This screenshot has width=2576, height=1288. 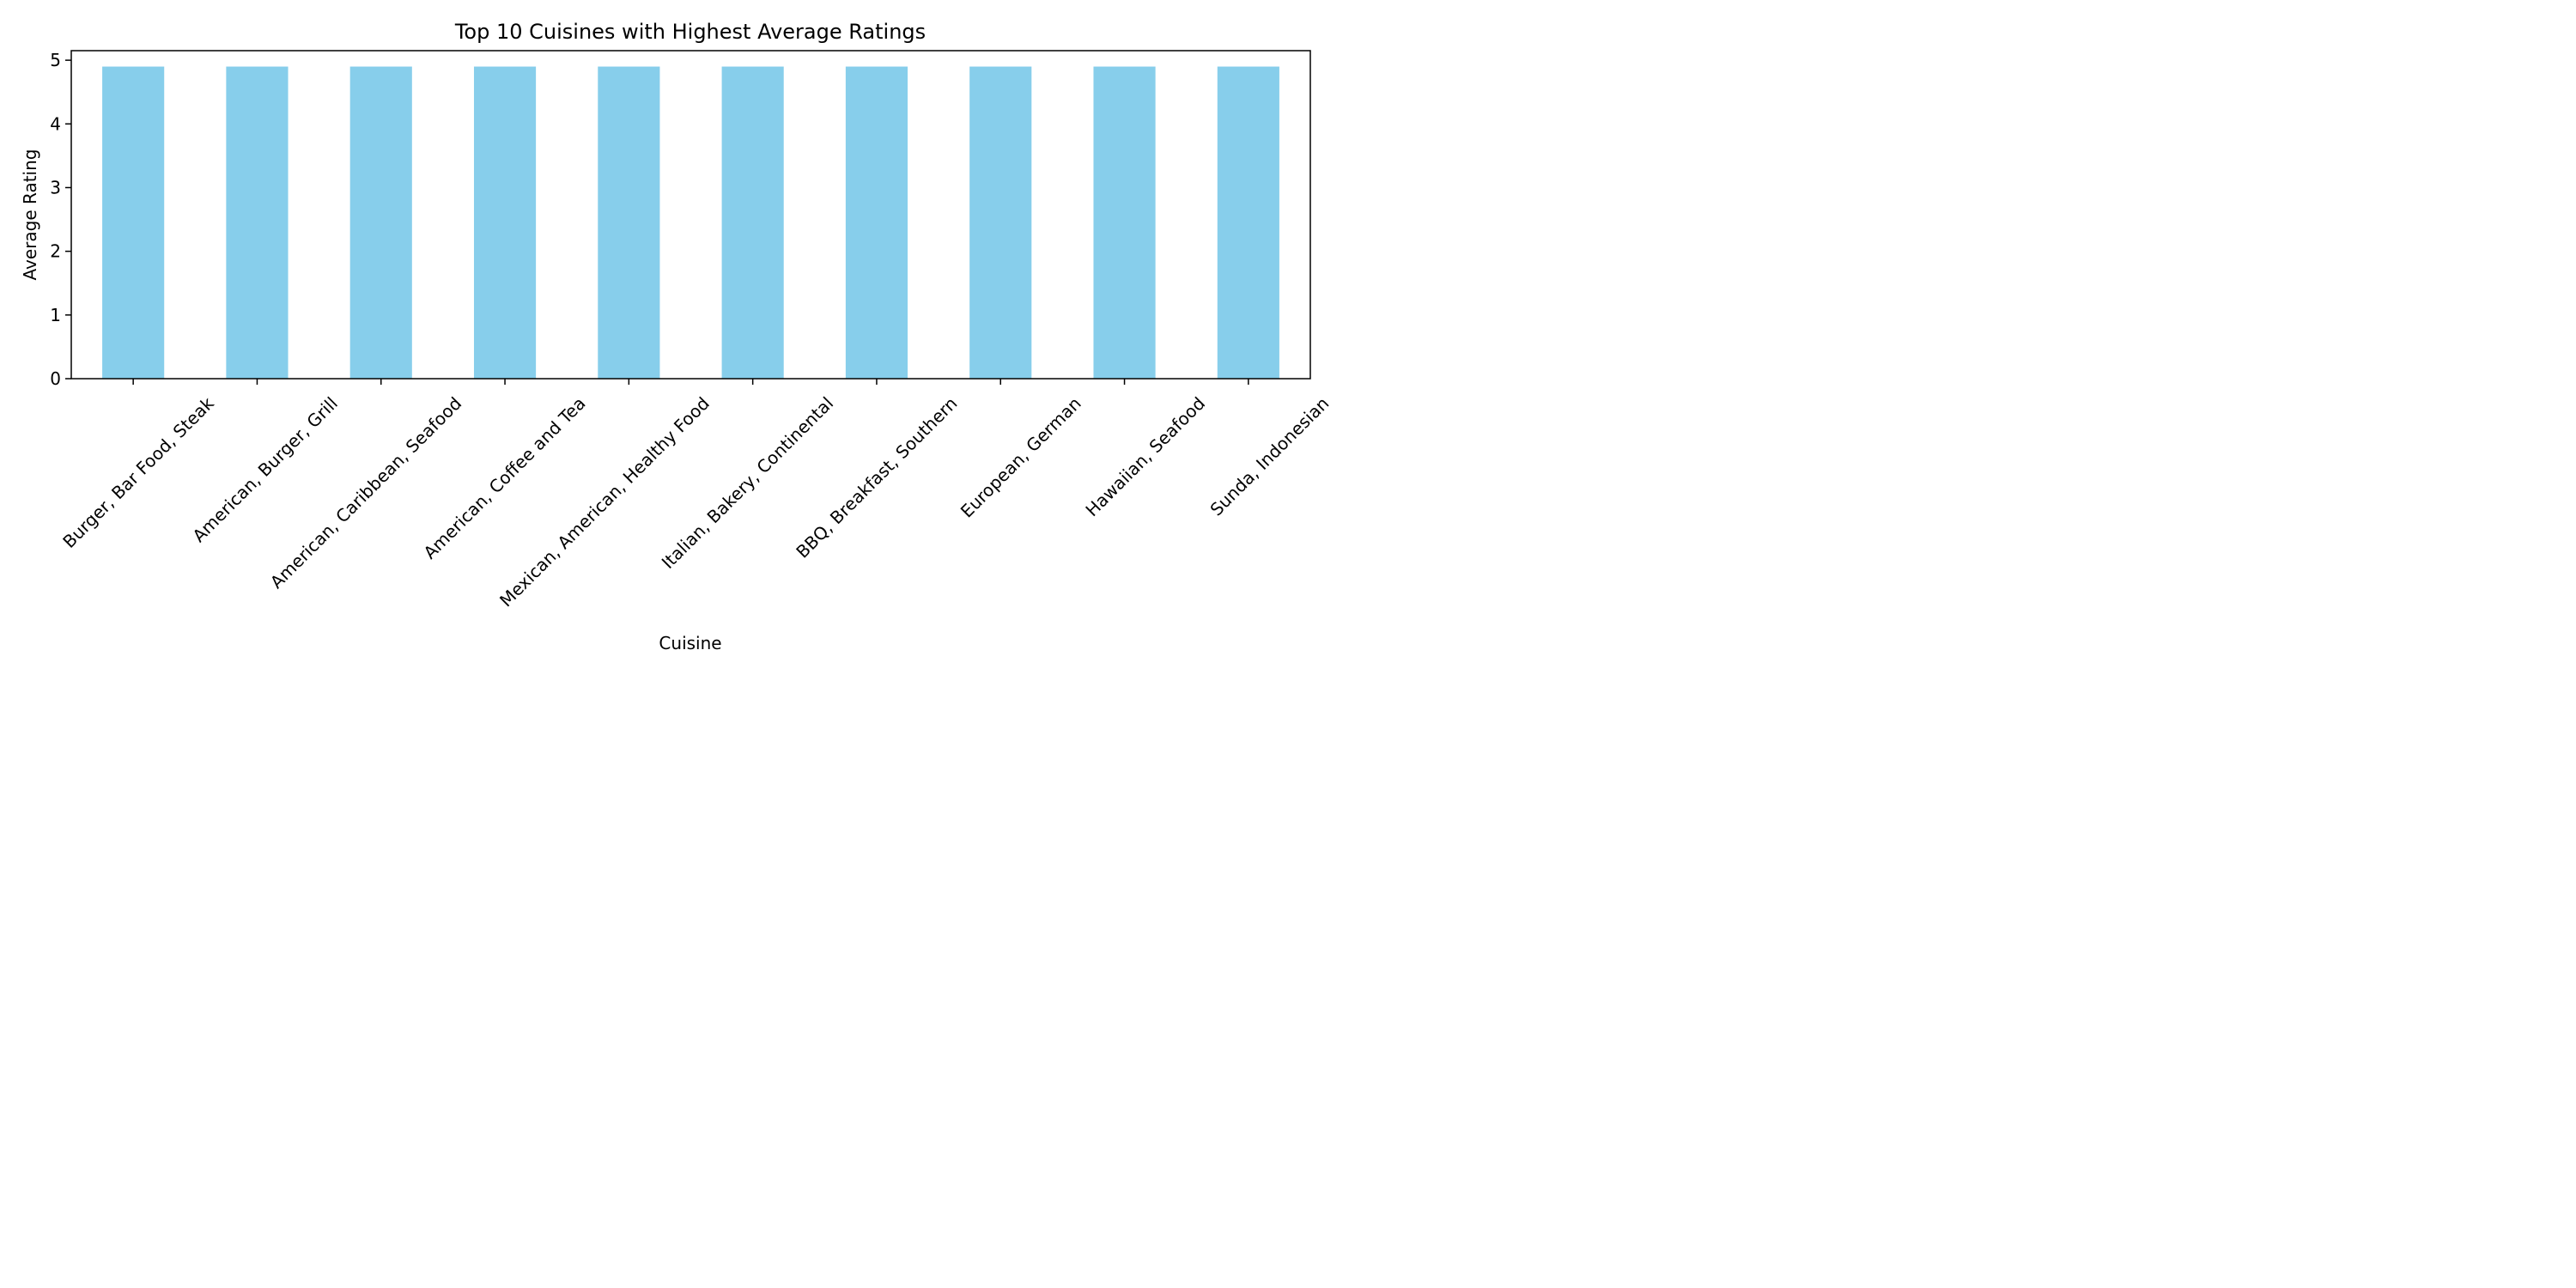 What do you see at coordinates (61, 219) in the screenshot?
I see `y-axis: 0 1 2 3 4 5` at bounding box center [61, 219].